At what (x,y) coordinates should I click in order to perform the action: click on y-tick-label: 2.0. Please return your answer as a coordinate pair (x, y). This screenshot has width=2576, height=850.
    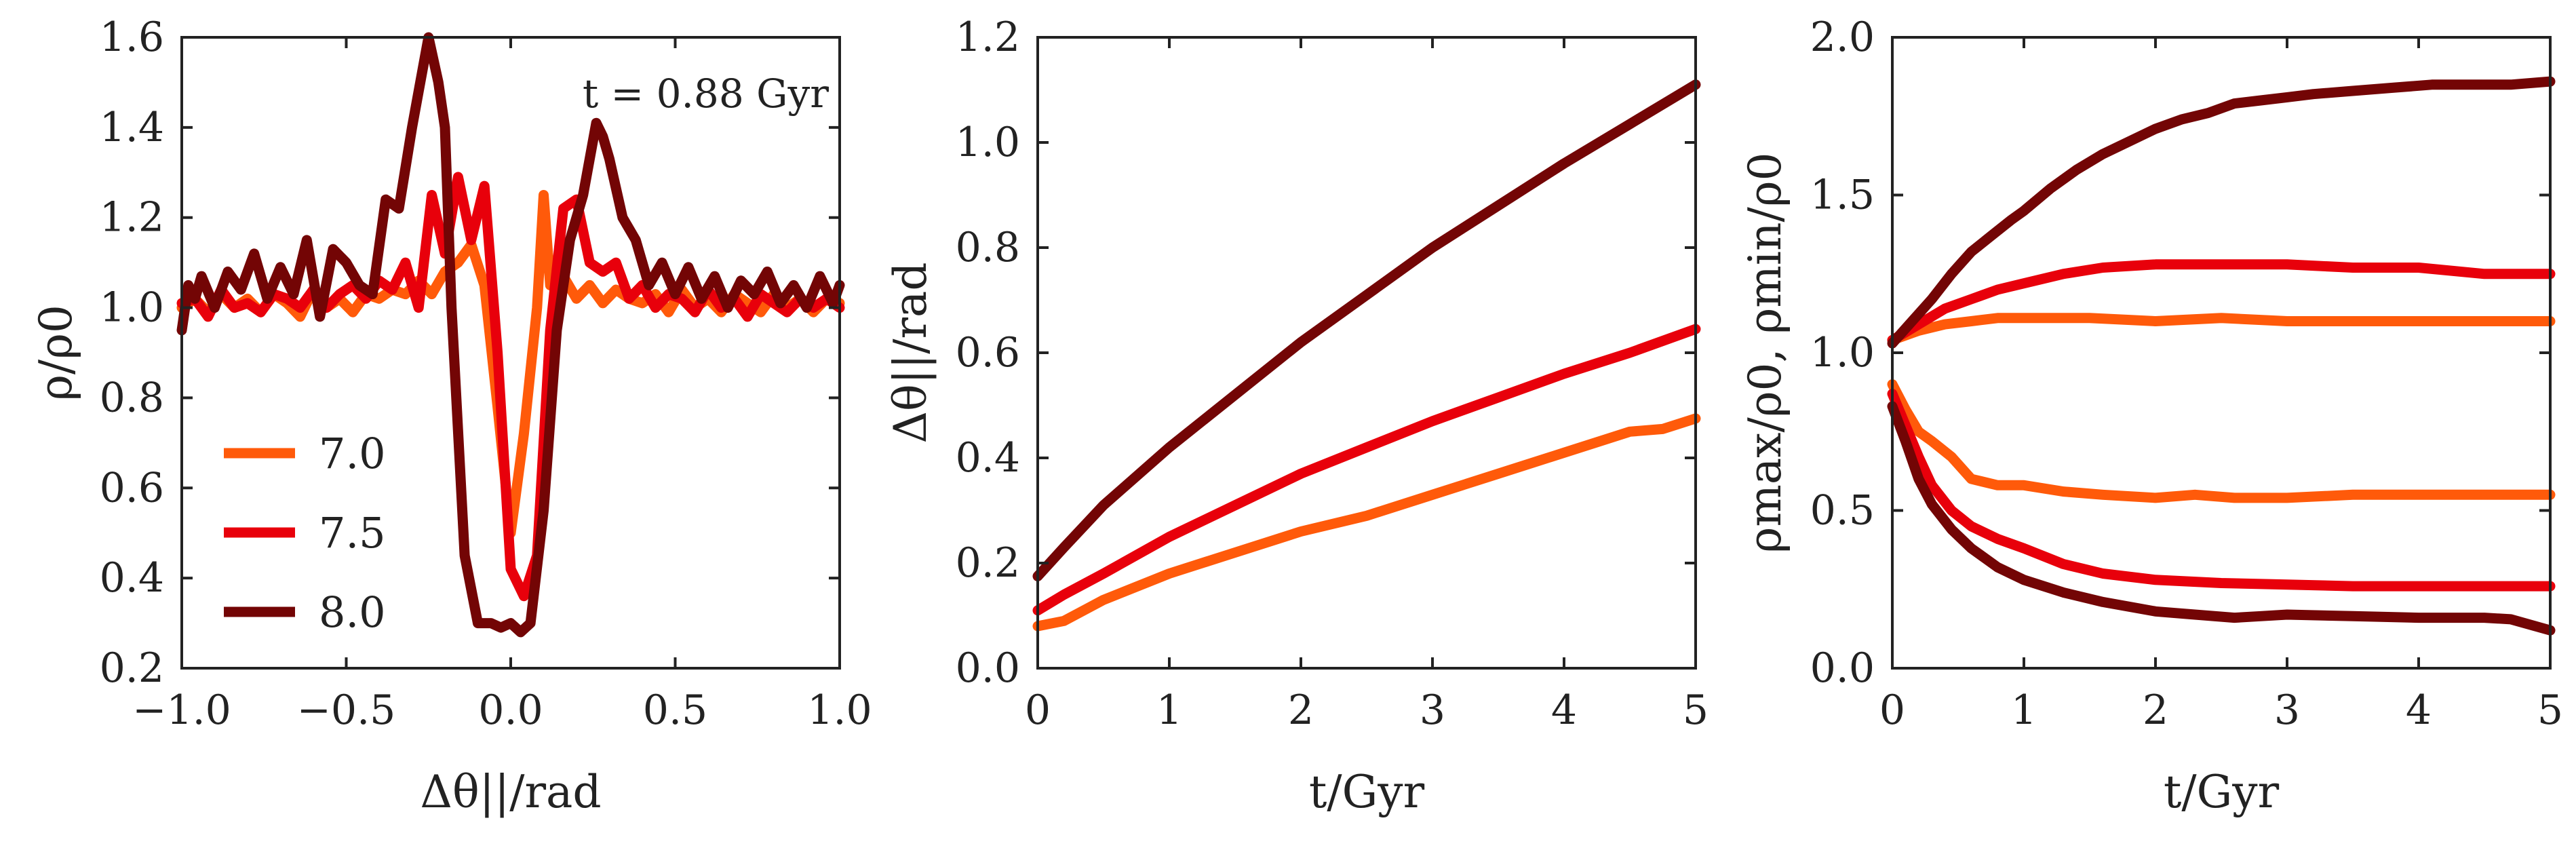
    Looking at the image, I should click on (1842, 37).